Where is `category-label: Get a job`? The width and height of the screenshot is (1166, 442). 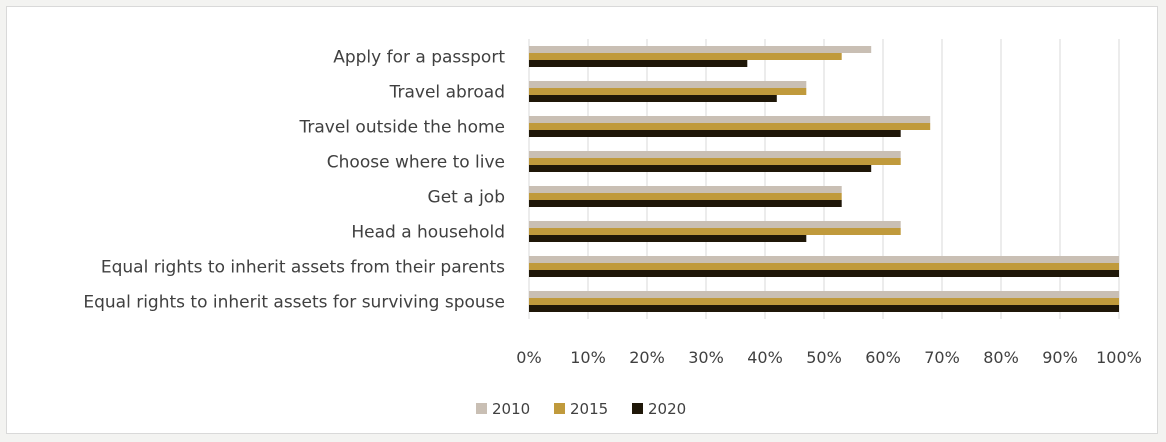 category-label: Get a job is located at coordinates (466, 198).